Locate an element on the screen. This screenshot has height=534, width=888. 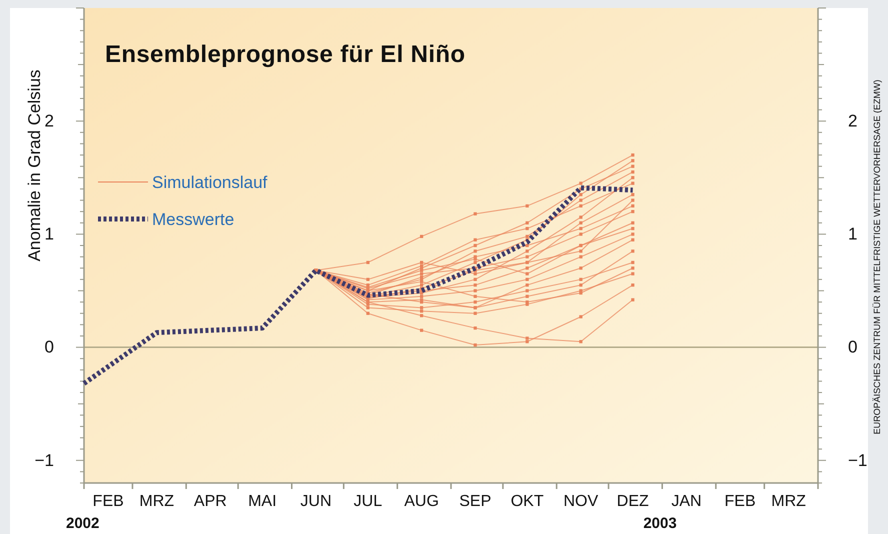
x-tick-label: OKT is located at coordinates (527, 501).